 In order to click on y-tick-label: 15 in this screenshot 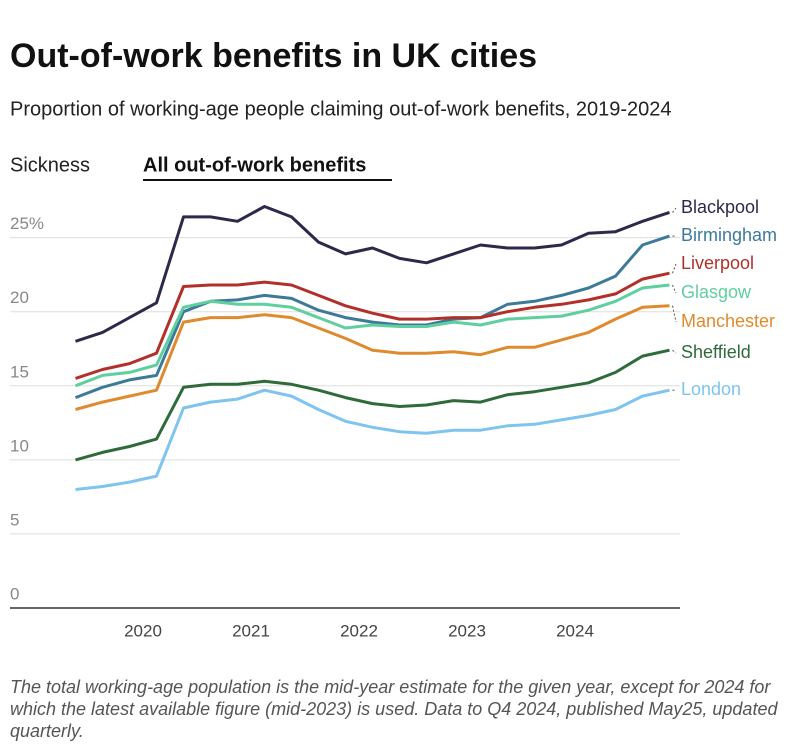, I will do `click(19, 371)`.